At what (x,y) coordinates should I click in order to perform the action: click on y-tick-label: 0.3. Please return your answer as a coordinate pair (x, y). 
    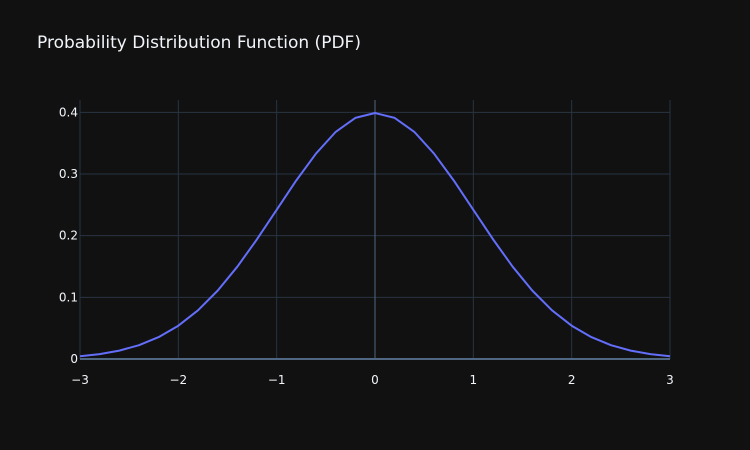
    Looking at the image, I should click on (68, 174).